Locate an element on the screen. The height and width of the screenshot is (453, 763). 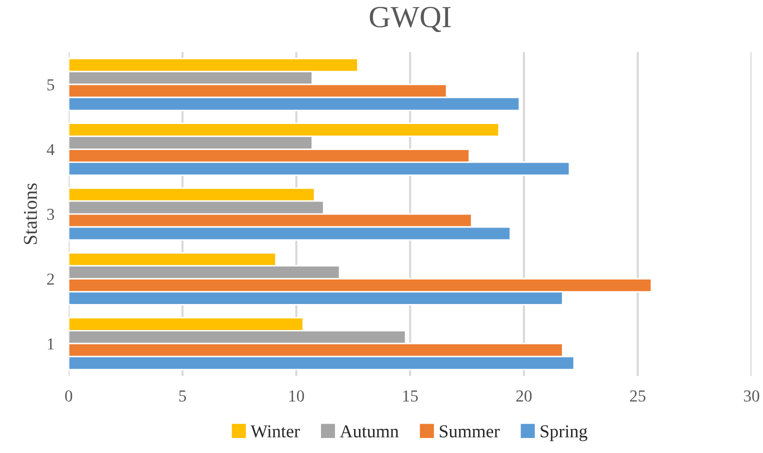
legend-label: Autumn is located at coordinates (369, 431).